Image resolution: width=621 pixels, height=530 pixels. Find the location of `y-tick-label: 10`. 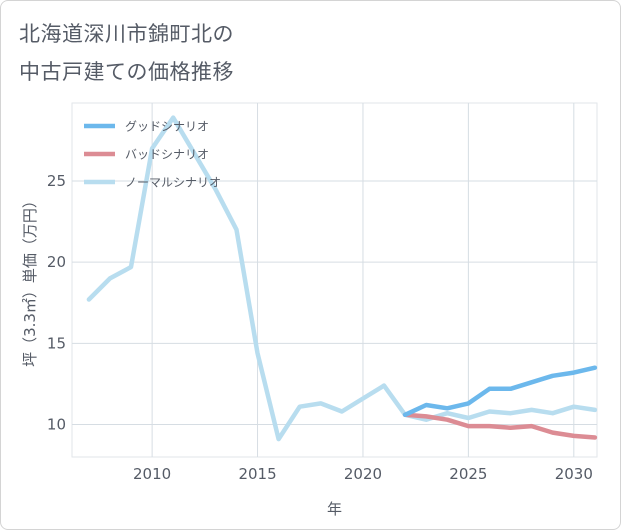

y-tick-label: 10 is located at coordinates (56, 425).